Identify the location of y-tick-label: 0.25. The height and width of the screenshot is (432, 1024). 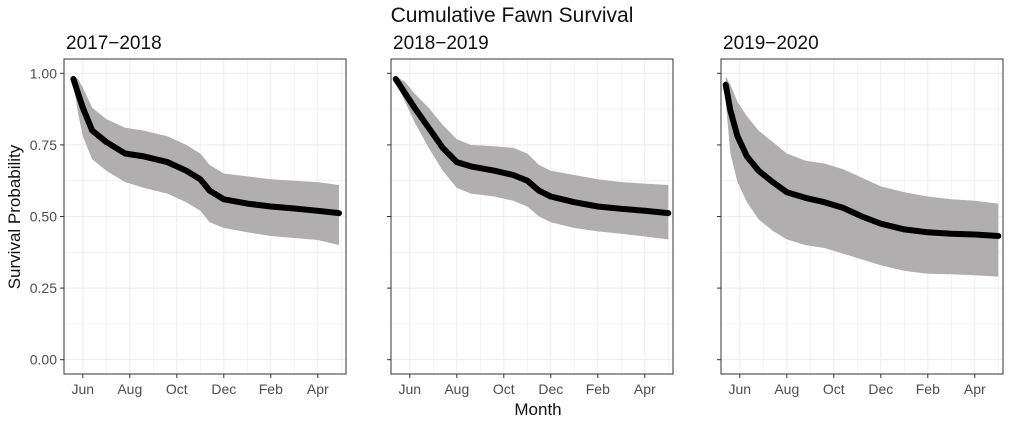
(43, 288).